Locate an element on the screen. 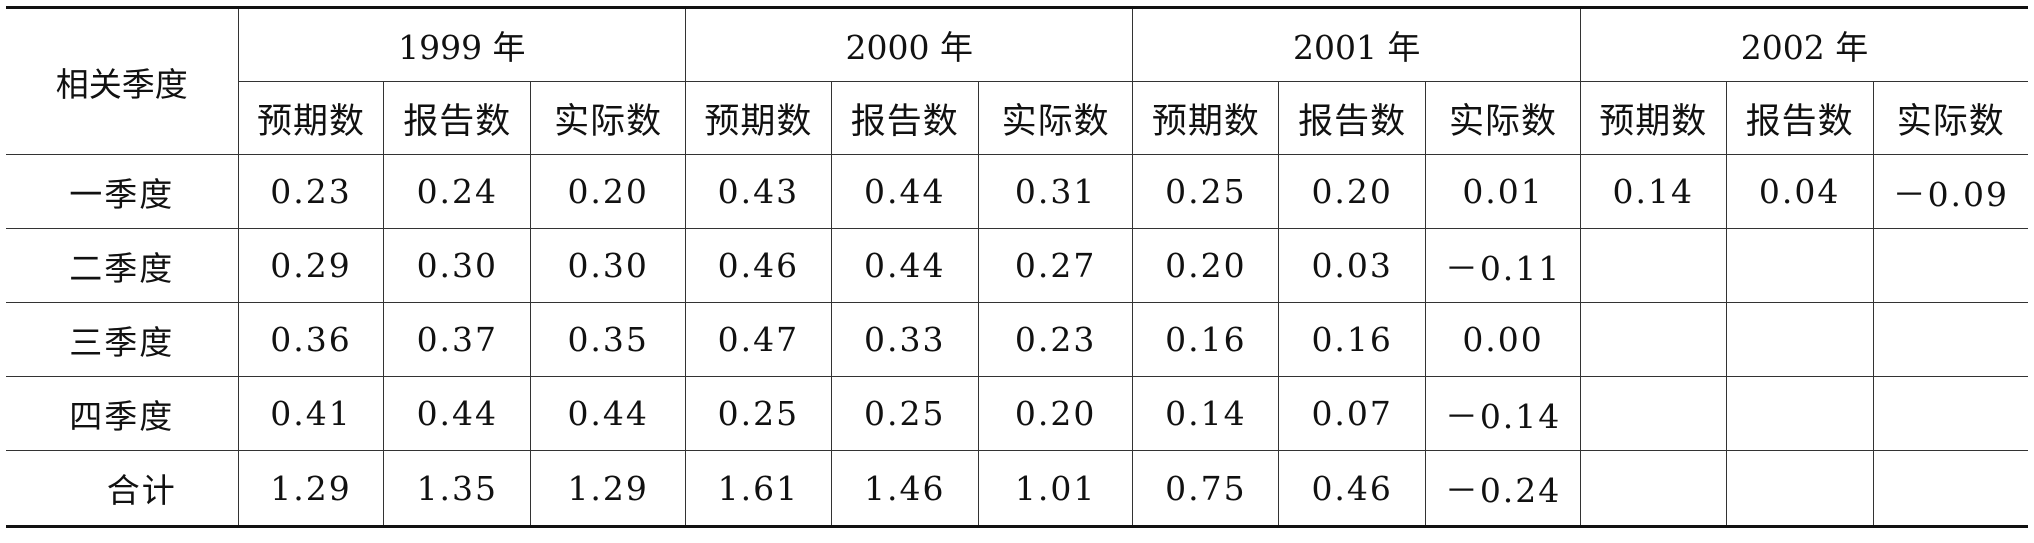 This screenshot has height=543, width=2034. table-cell: 1.35 is located at coordinates (457, 489).